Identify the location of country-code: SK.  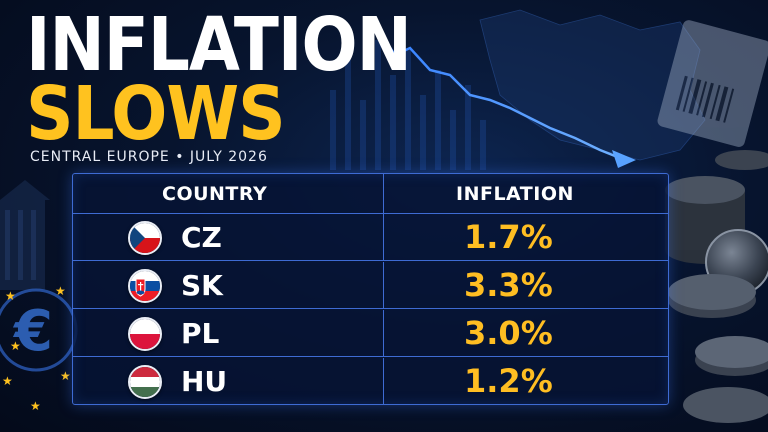
(202, 285).